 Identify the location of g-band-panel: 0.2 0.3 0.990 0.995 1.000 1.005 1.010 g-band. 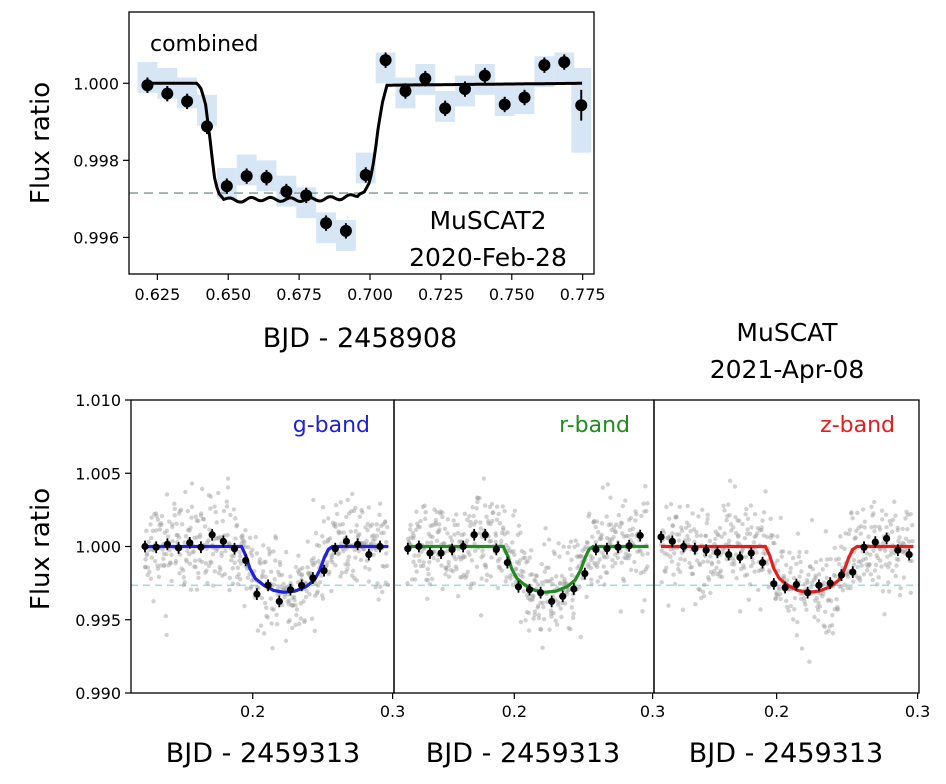
(240, 556).